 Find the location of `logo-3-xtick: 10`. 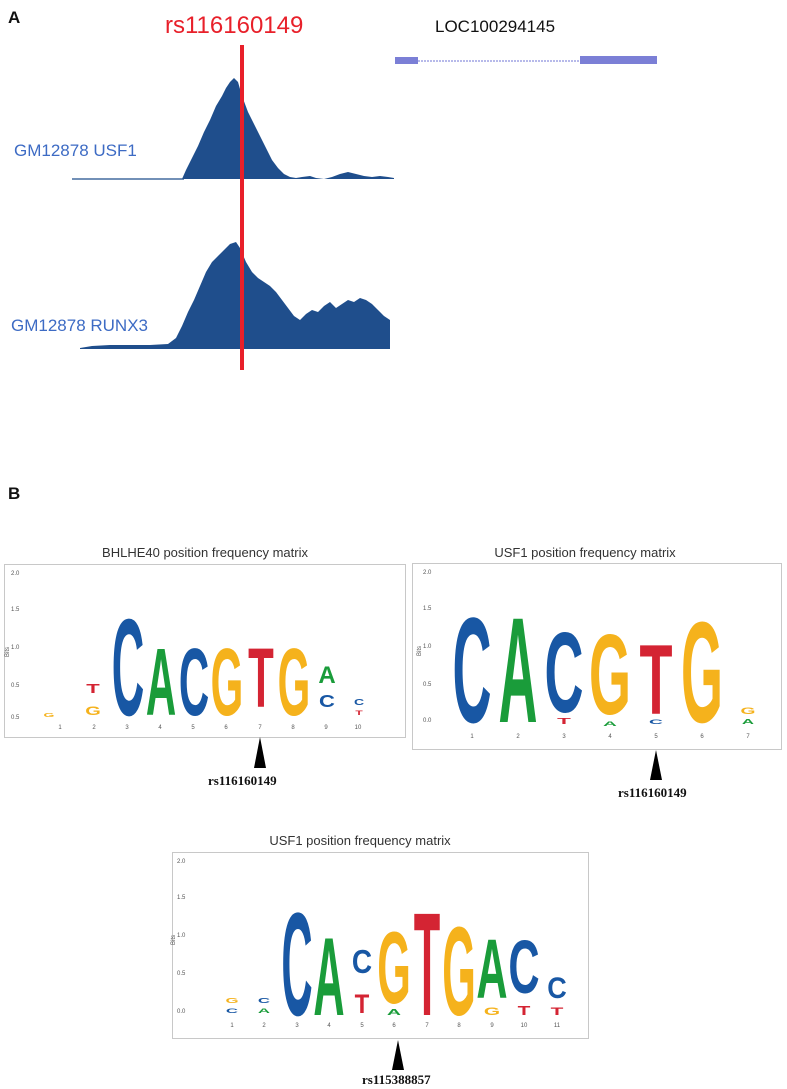

logo-3-xtick: 10 is located at coordinates (524, 1026).